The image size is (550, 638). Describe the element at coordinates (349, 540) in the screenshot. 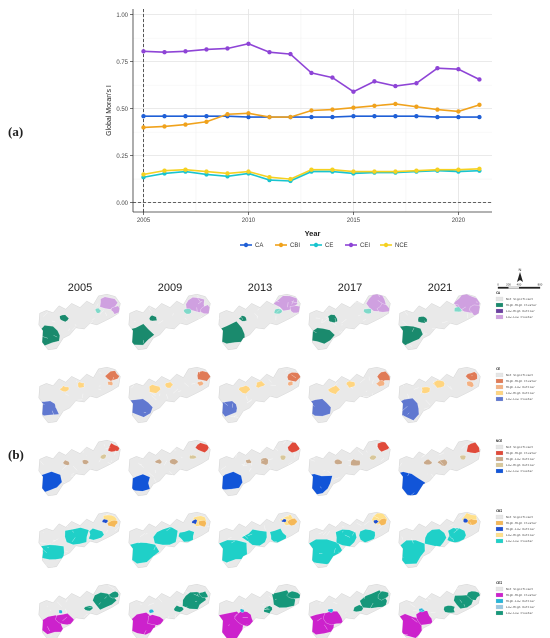

I see `lisa-map-cbi` at that location.